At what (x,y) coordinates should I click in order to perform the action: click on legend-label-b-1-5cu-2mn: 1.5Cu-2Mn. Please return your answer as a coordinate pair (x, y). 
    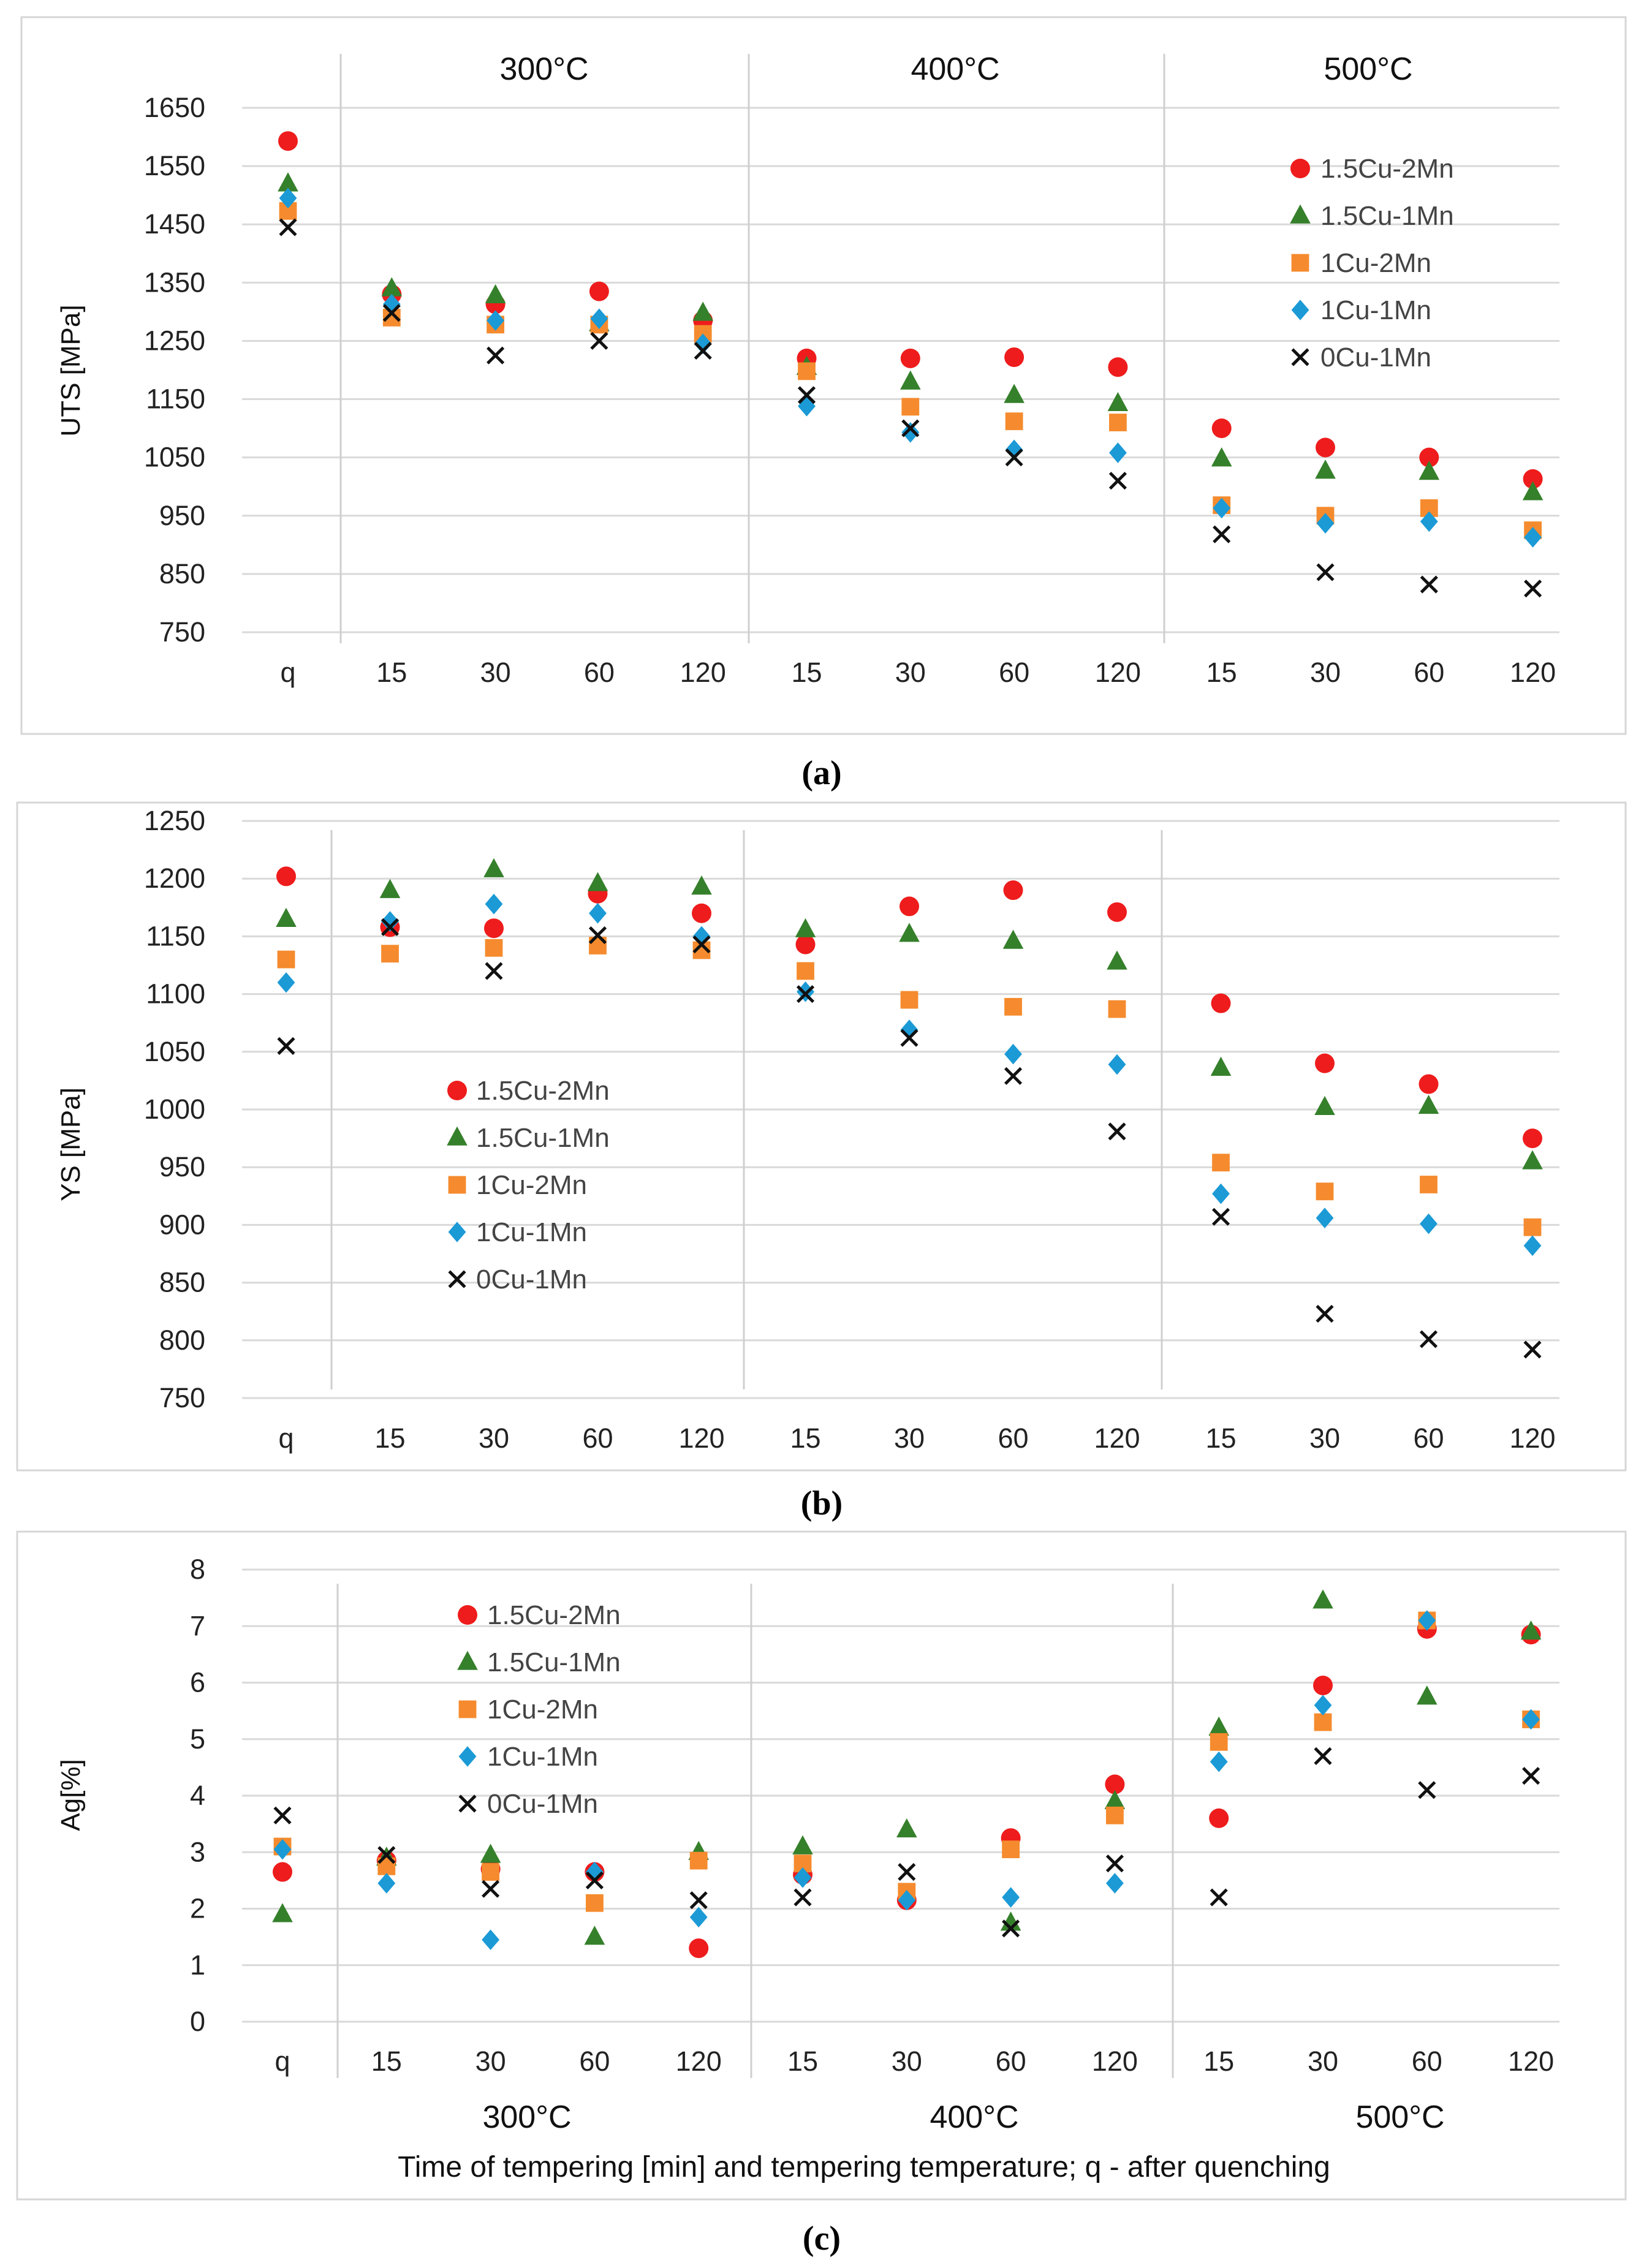
    Looking at the image, I should click on (543, 1091).